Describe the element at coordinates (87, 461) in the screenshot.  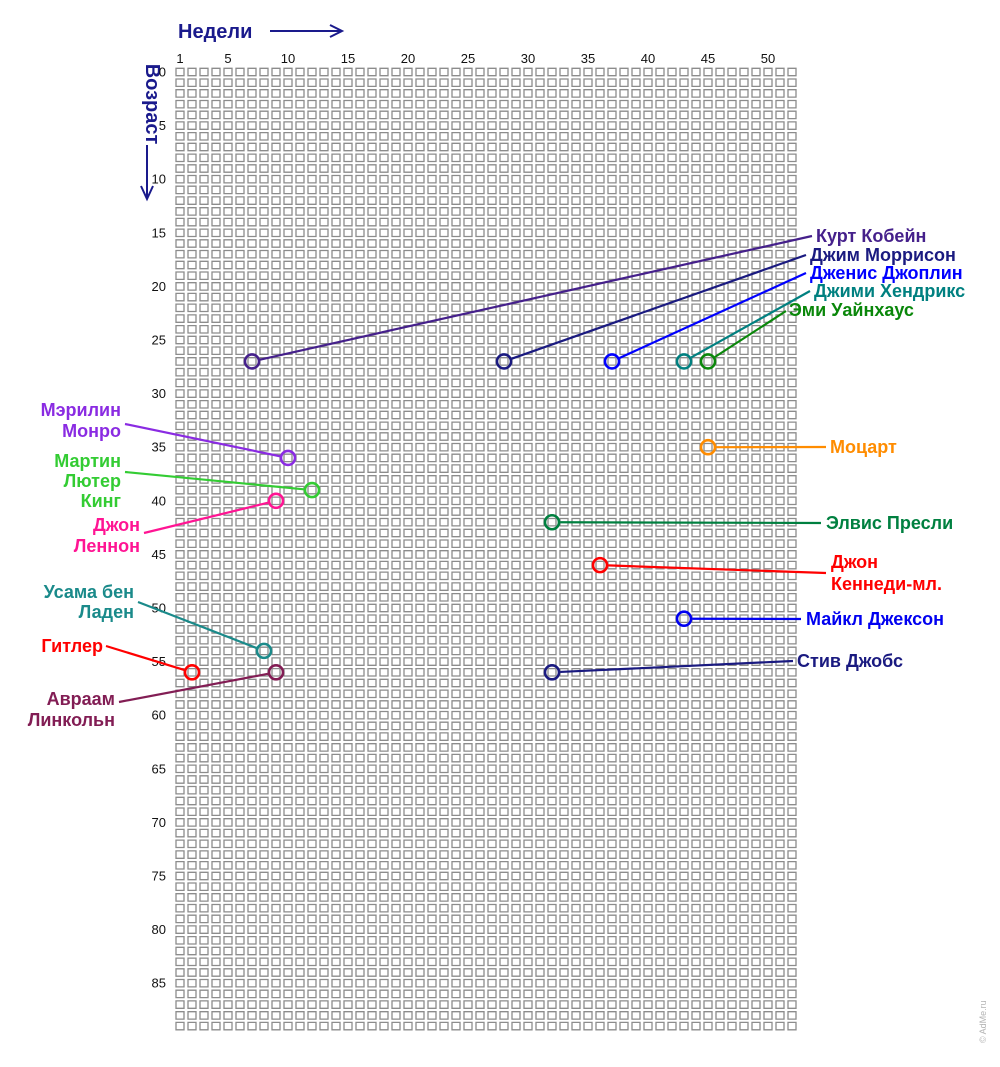
I see `label-martin-luther-king: Мартин` at that location.